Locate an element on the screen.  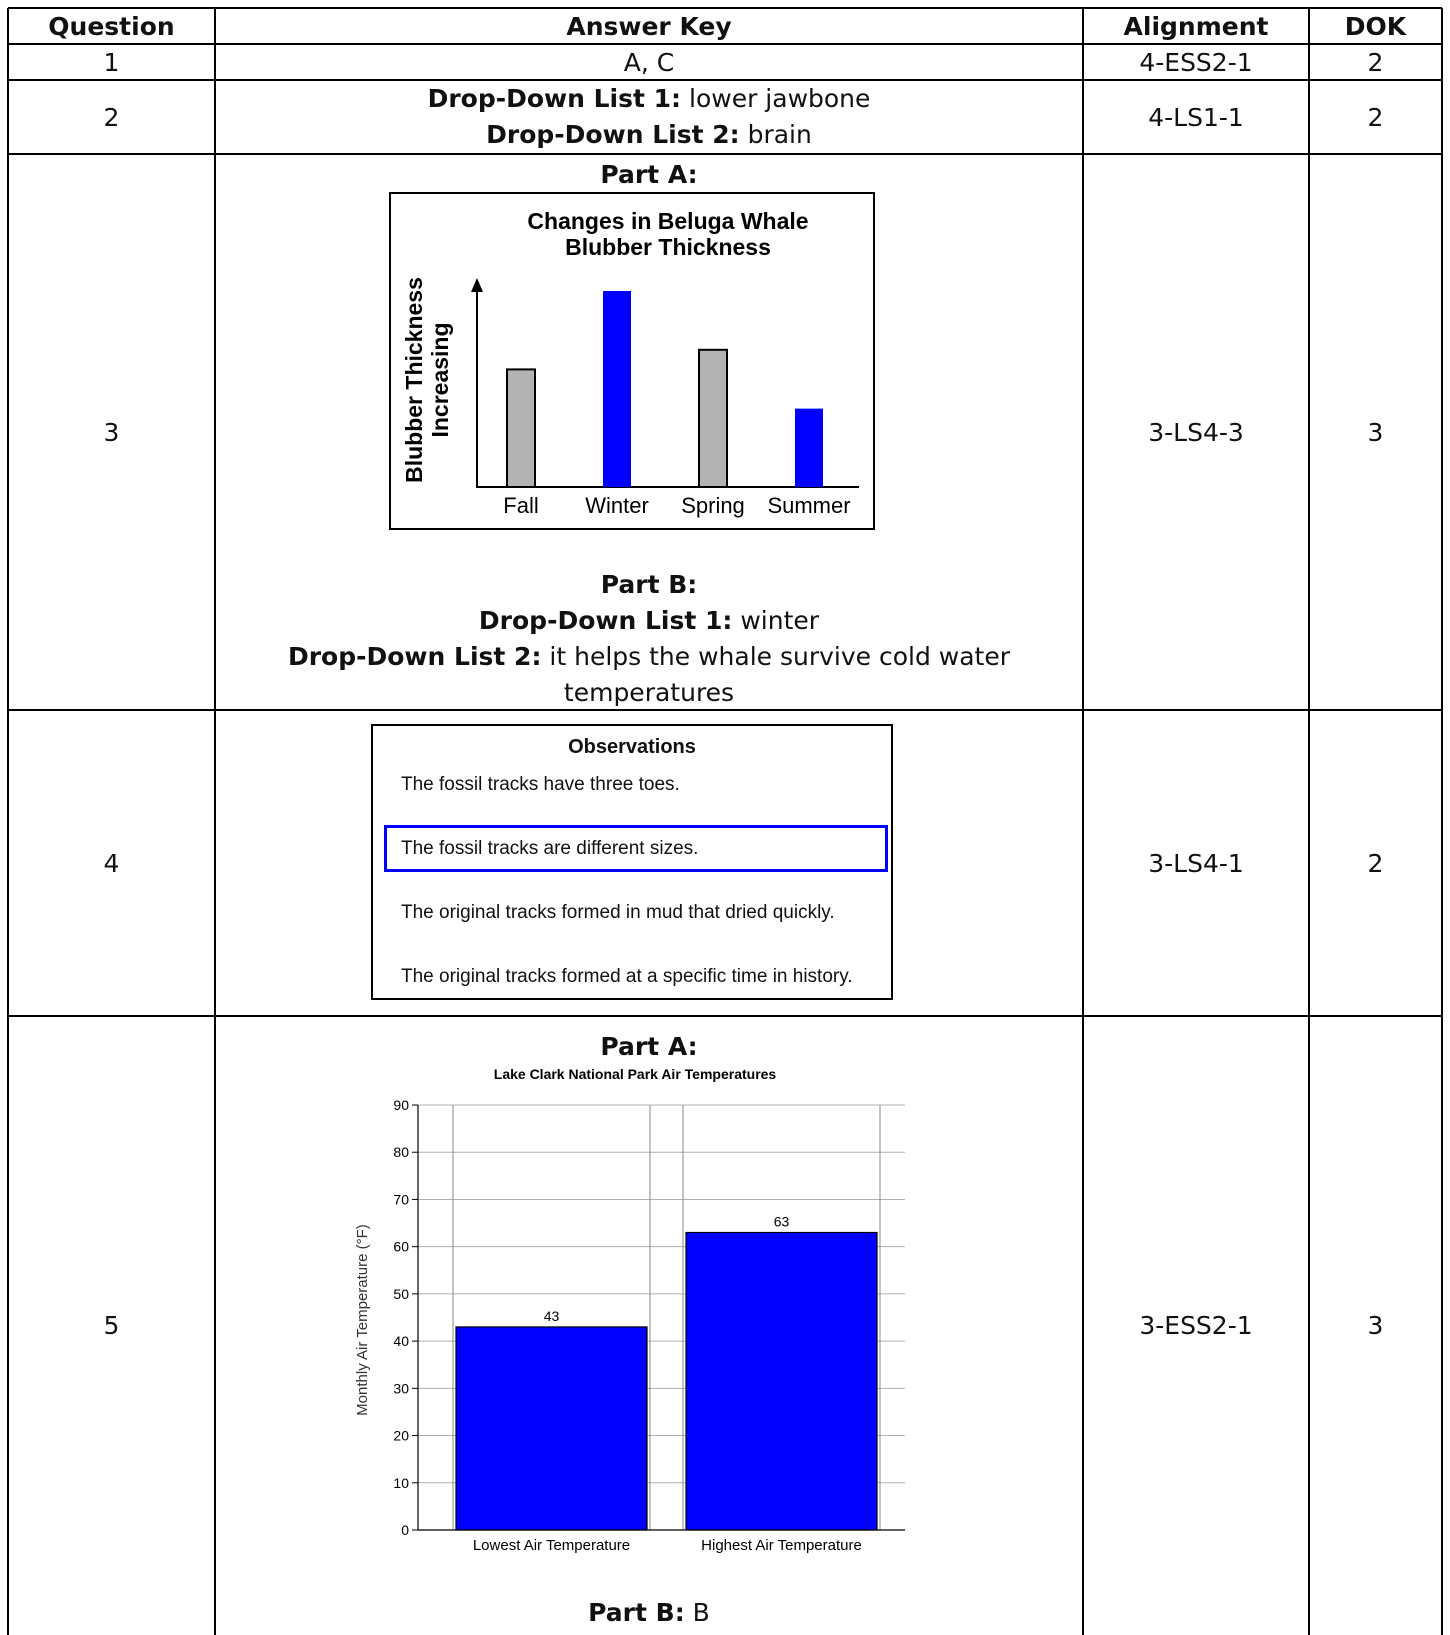
beluga-x-tick-label: Spring is located at coordinates (713, 505).